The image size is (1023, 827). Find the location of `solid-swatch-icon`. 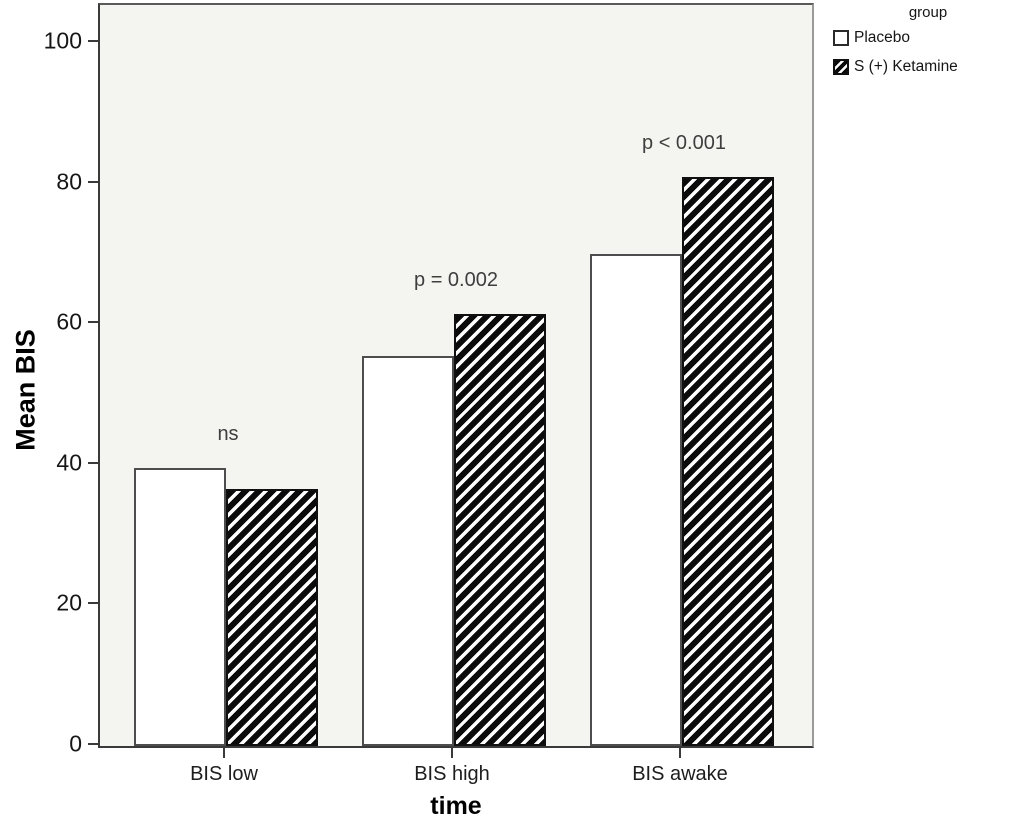

solid-swatch-icon is located at coordinates (841, 37).